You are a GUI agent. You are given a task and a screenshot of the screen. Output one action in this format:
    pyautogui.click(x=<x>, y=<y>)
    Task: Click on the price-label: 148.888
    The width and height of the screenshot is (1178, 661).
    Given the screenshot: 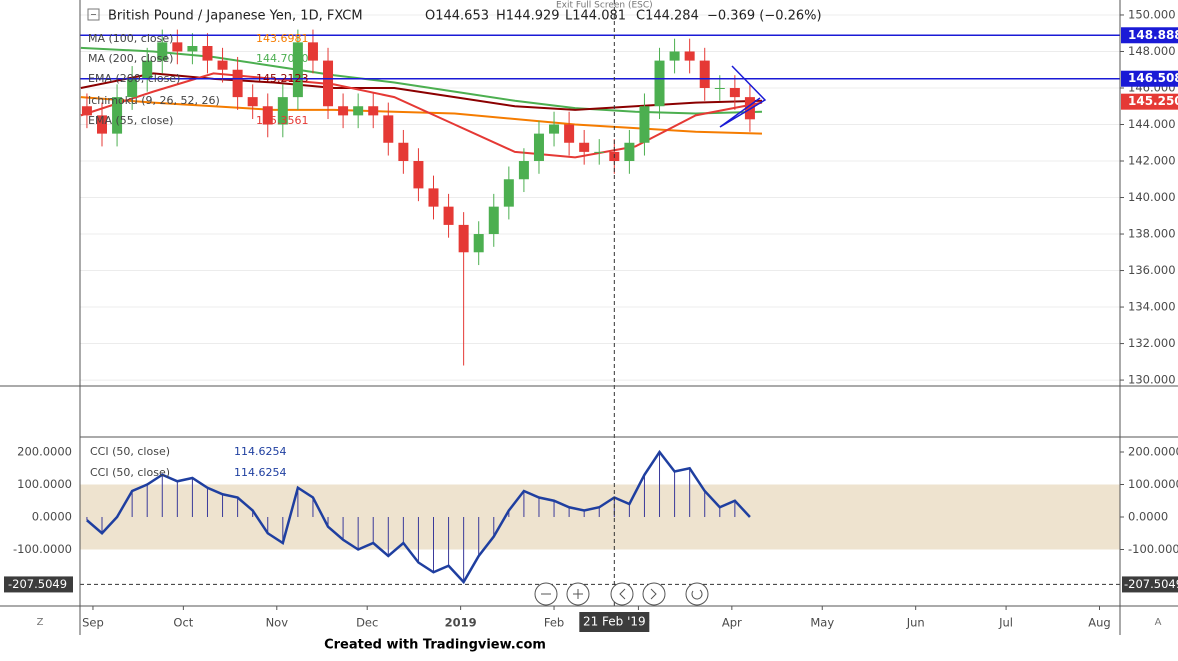 What is the action you would take?
    pyautogui.click(x=1153, y=35)
    